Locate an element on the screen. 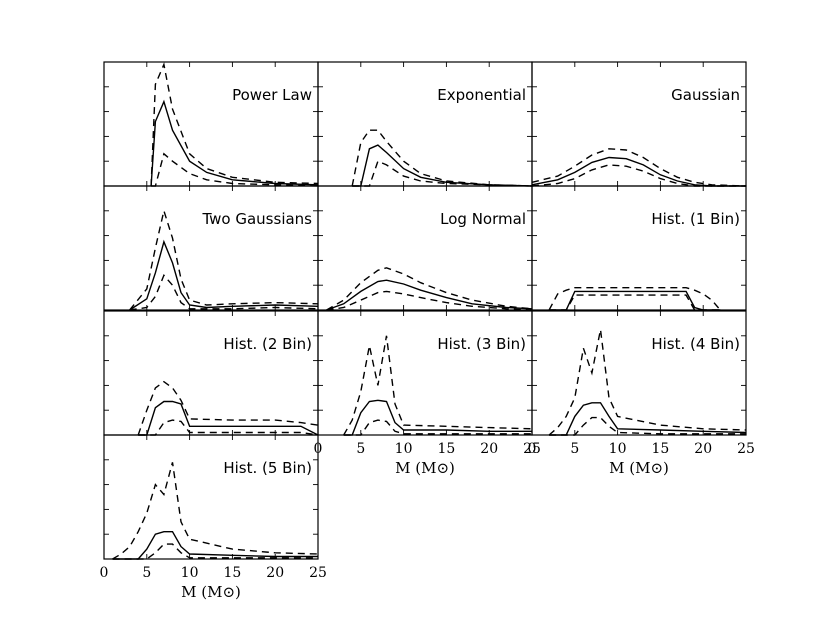  panel-6: Hist. (1 Bin) is located at coordinates (639, 248).